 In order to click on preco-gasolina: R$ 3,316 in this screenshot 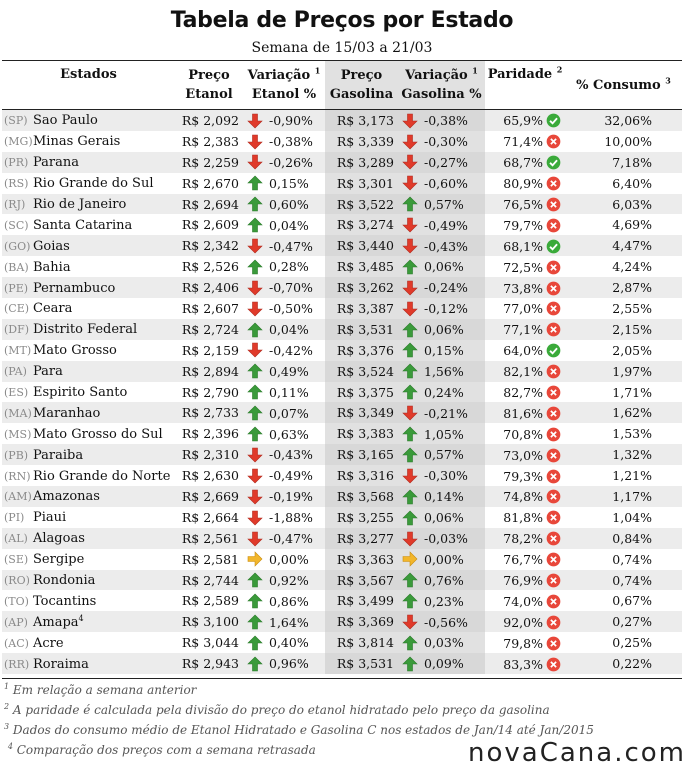, I will do `click(361, 476)`.